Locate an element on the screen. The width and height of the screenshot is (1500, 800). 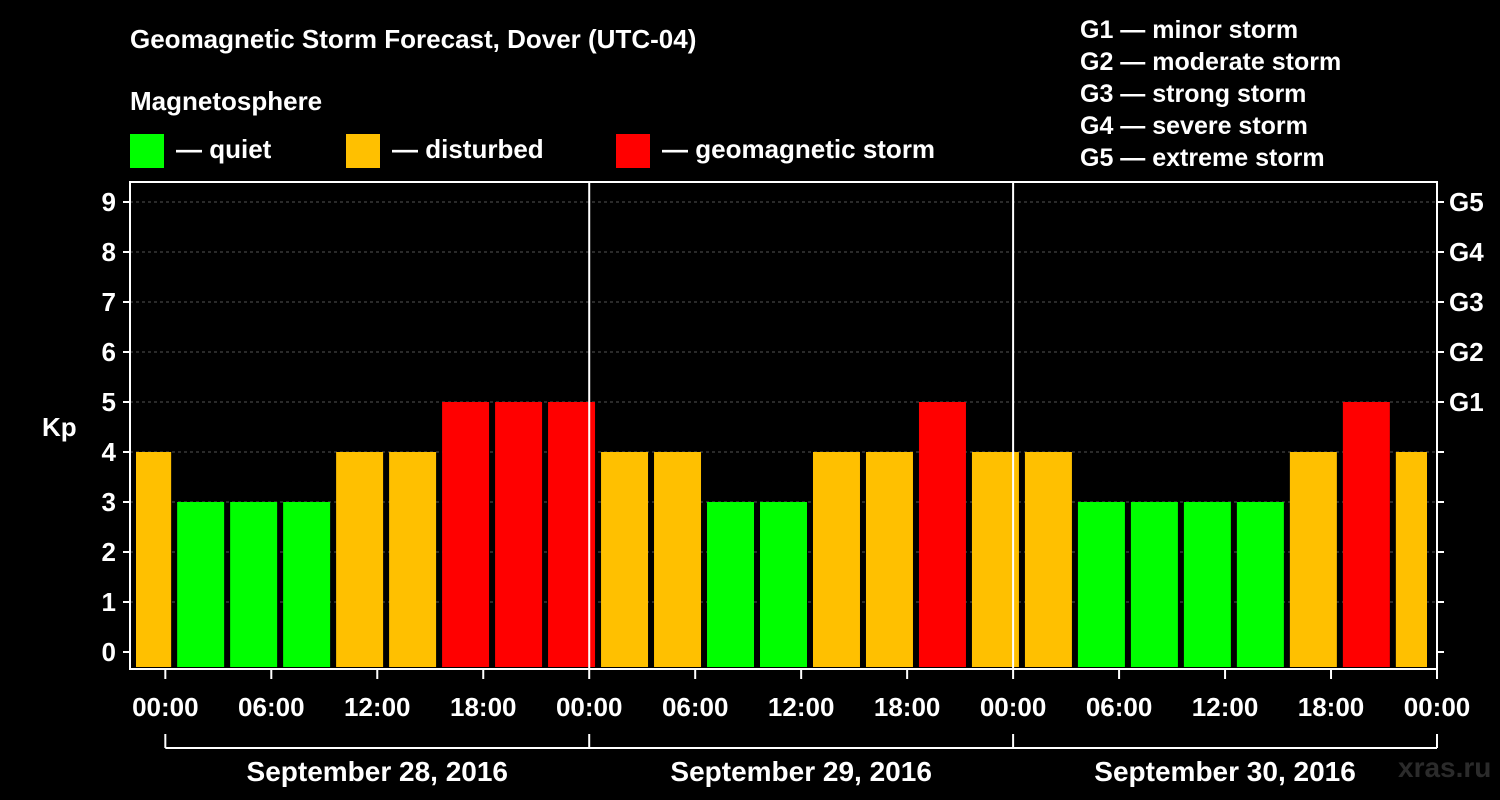
y-tick-label: 7 is located at coordinates (109, 302).